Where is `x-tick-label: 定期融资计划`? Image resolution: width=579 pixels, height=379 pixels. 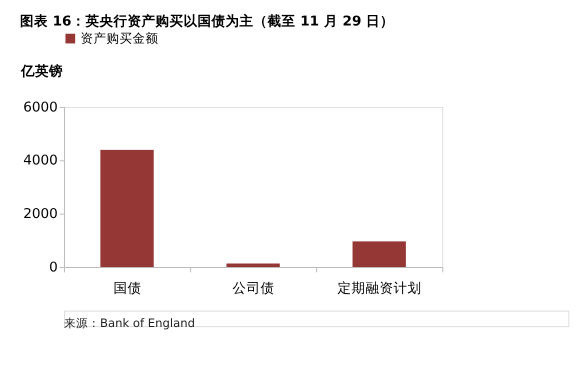
x-tick-label: 定期融资计划 is located at coordinates (380, 288).